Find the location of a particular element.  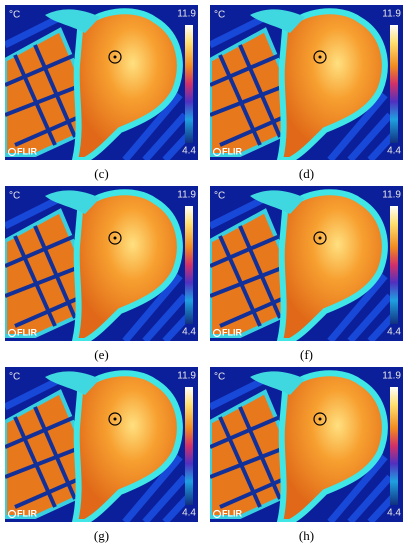

panel-label: (e) is located at coordinates (101, 354).